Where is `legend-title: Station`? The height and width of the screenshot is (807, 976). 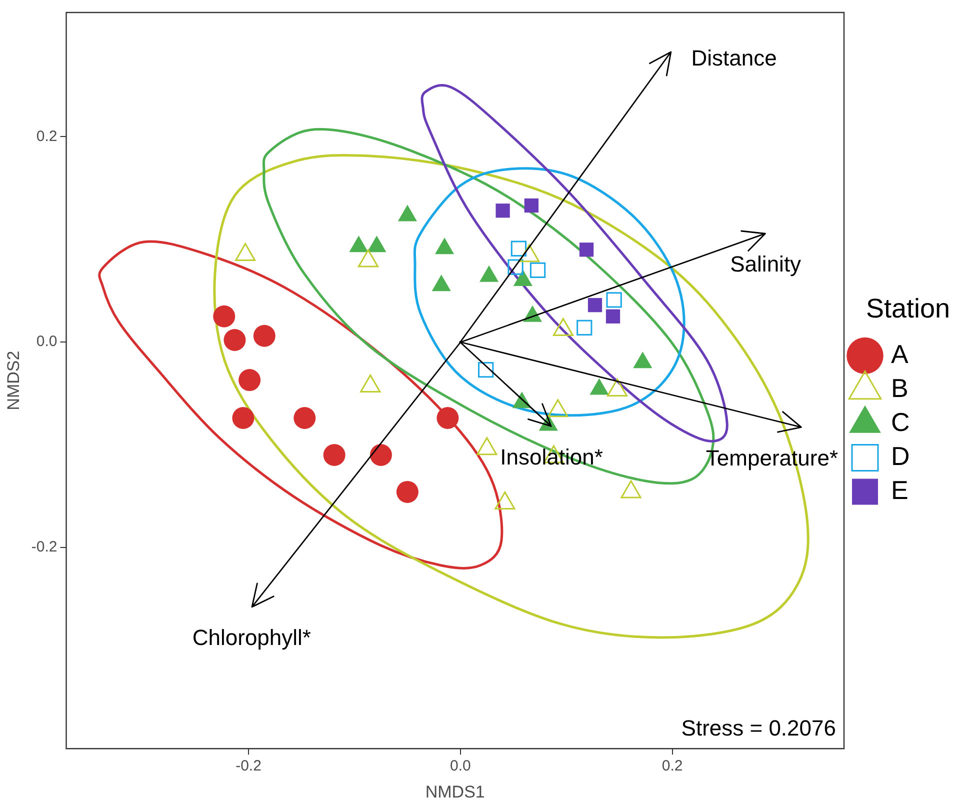 legend-title: Station is located at coordinates (908, 308).